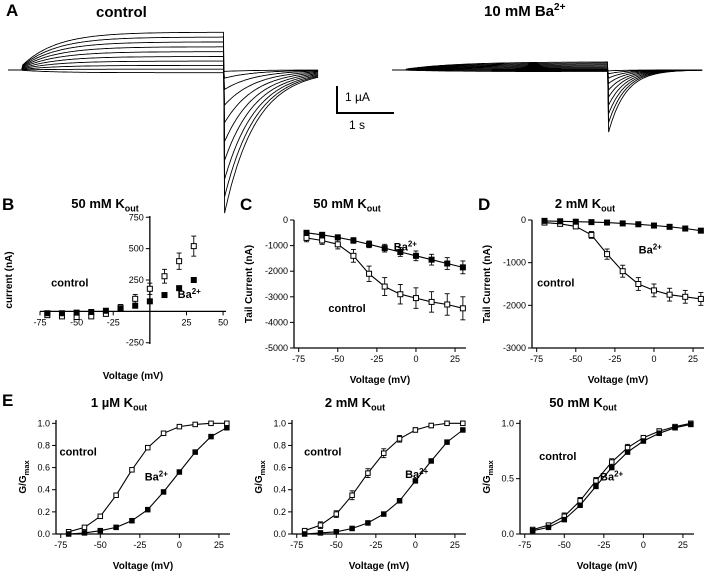  I want to click on svg-text: current (nA), so click(9, 279).